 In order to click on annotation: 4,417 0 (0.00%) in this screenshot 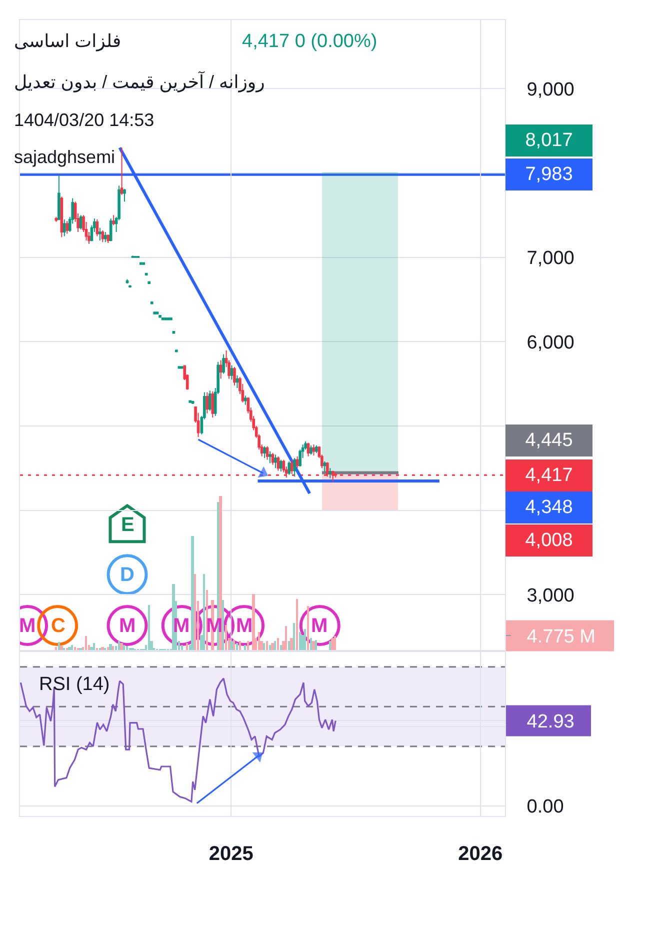, I will do `click(310, 41)`.